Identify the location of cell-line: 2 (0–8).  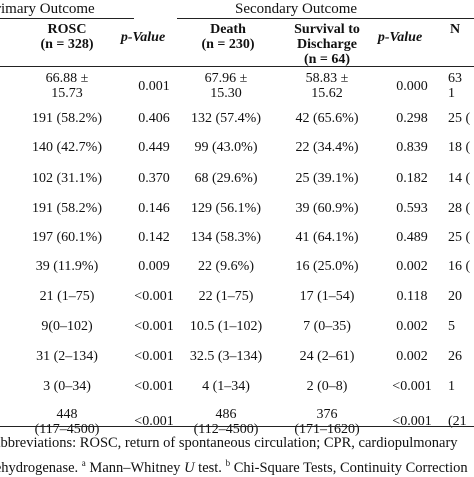
(327, 386).